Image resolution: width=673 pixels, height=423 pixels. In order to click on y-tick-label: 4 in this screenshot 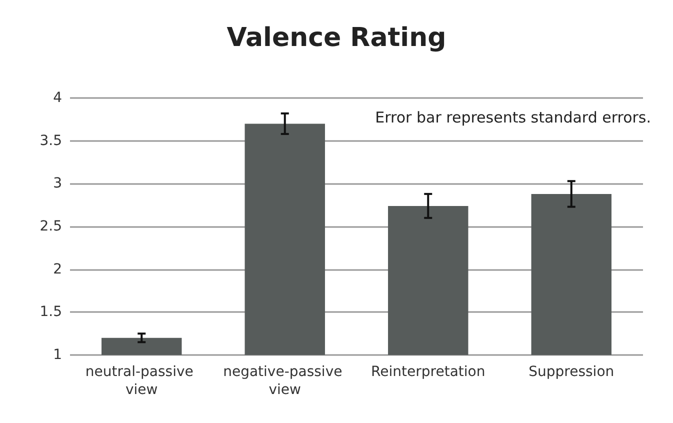, I will do `click(57, 98)`.